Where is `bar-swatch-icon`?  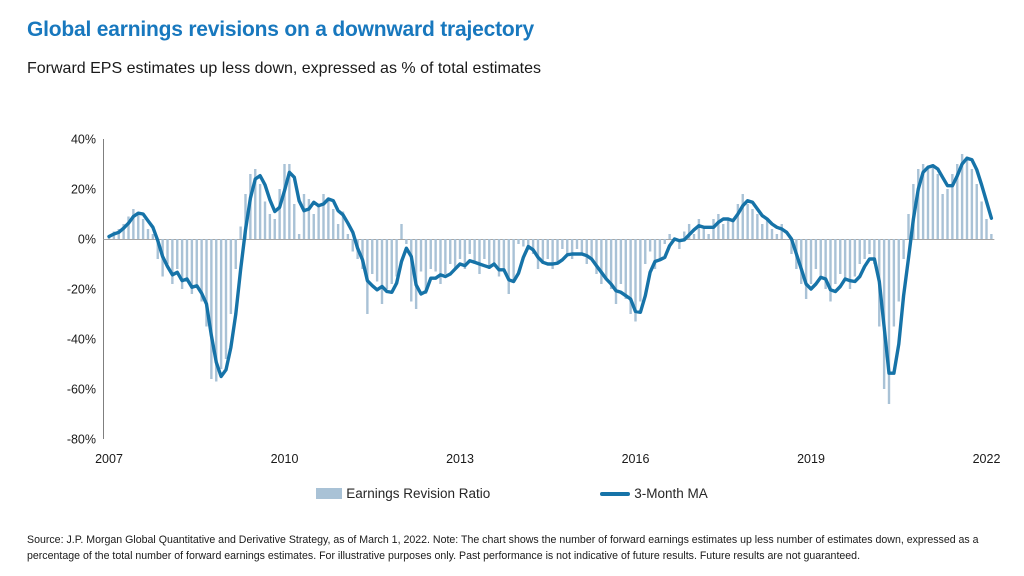
bar-swatch-icon is located at coordinates (329, 493).